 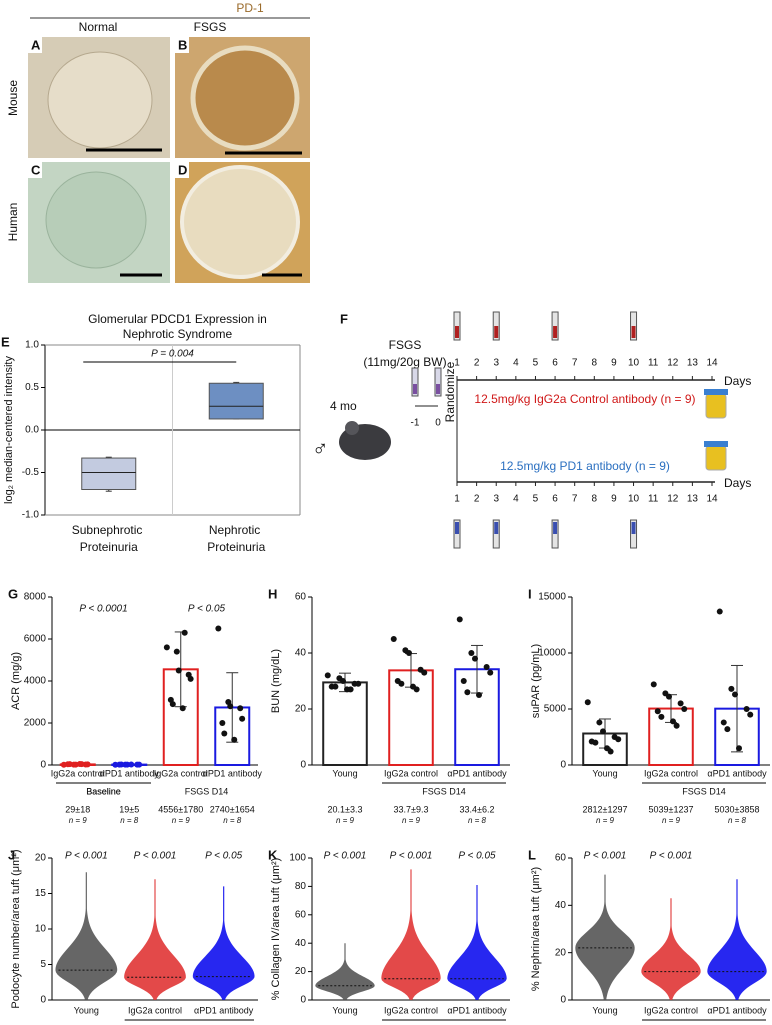 I want to click on pre-syringe, so click(x=438, y=382).